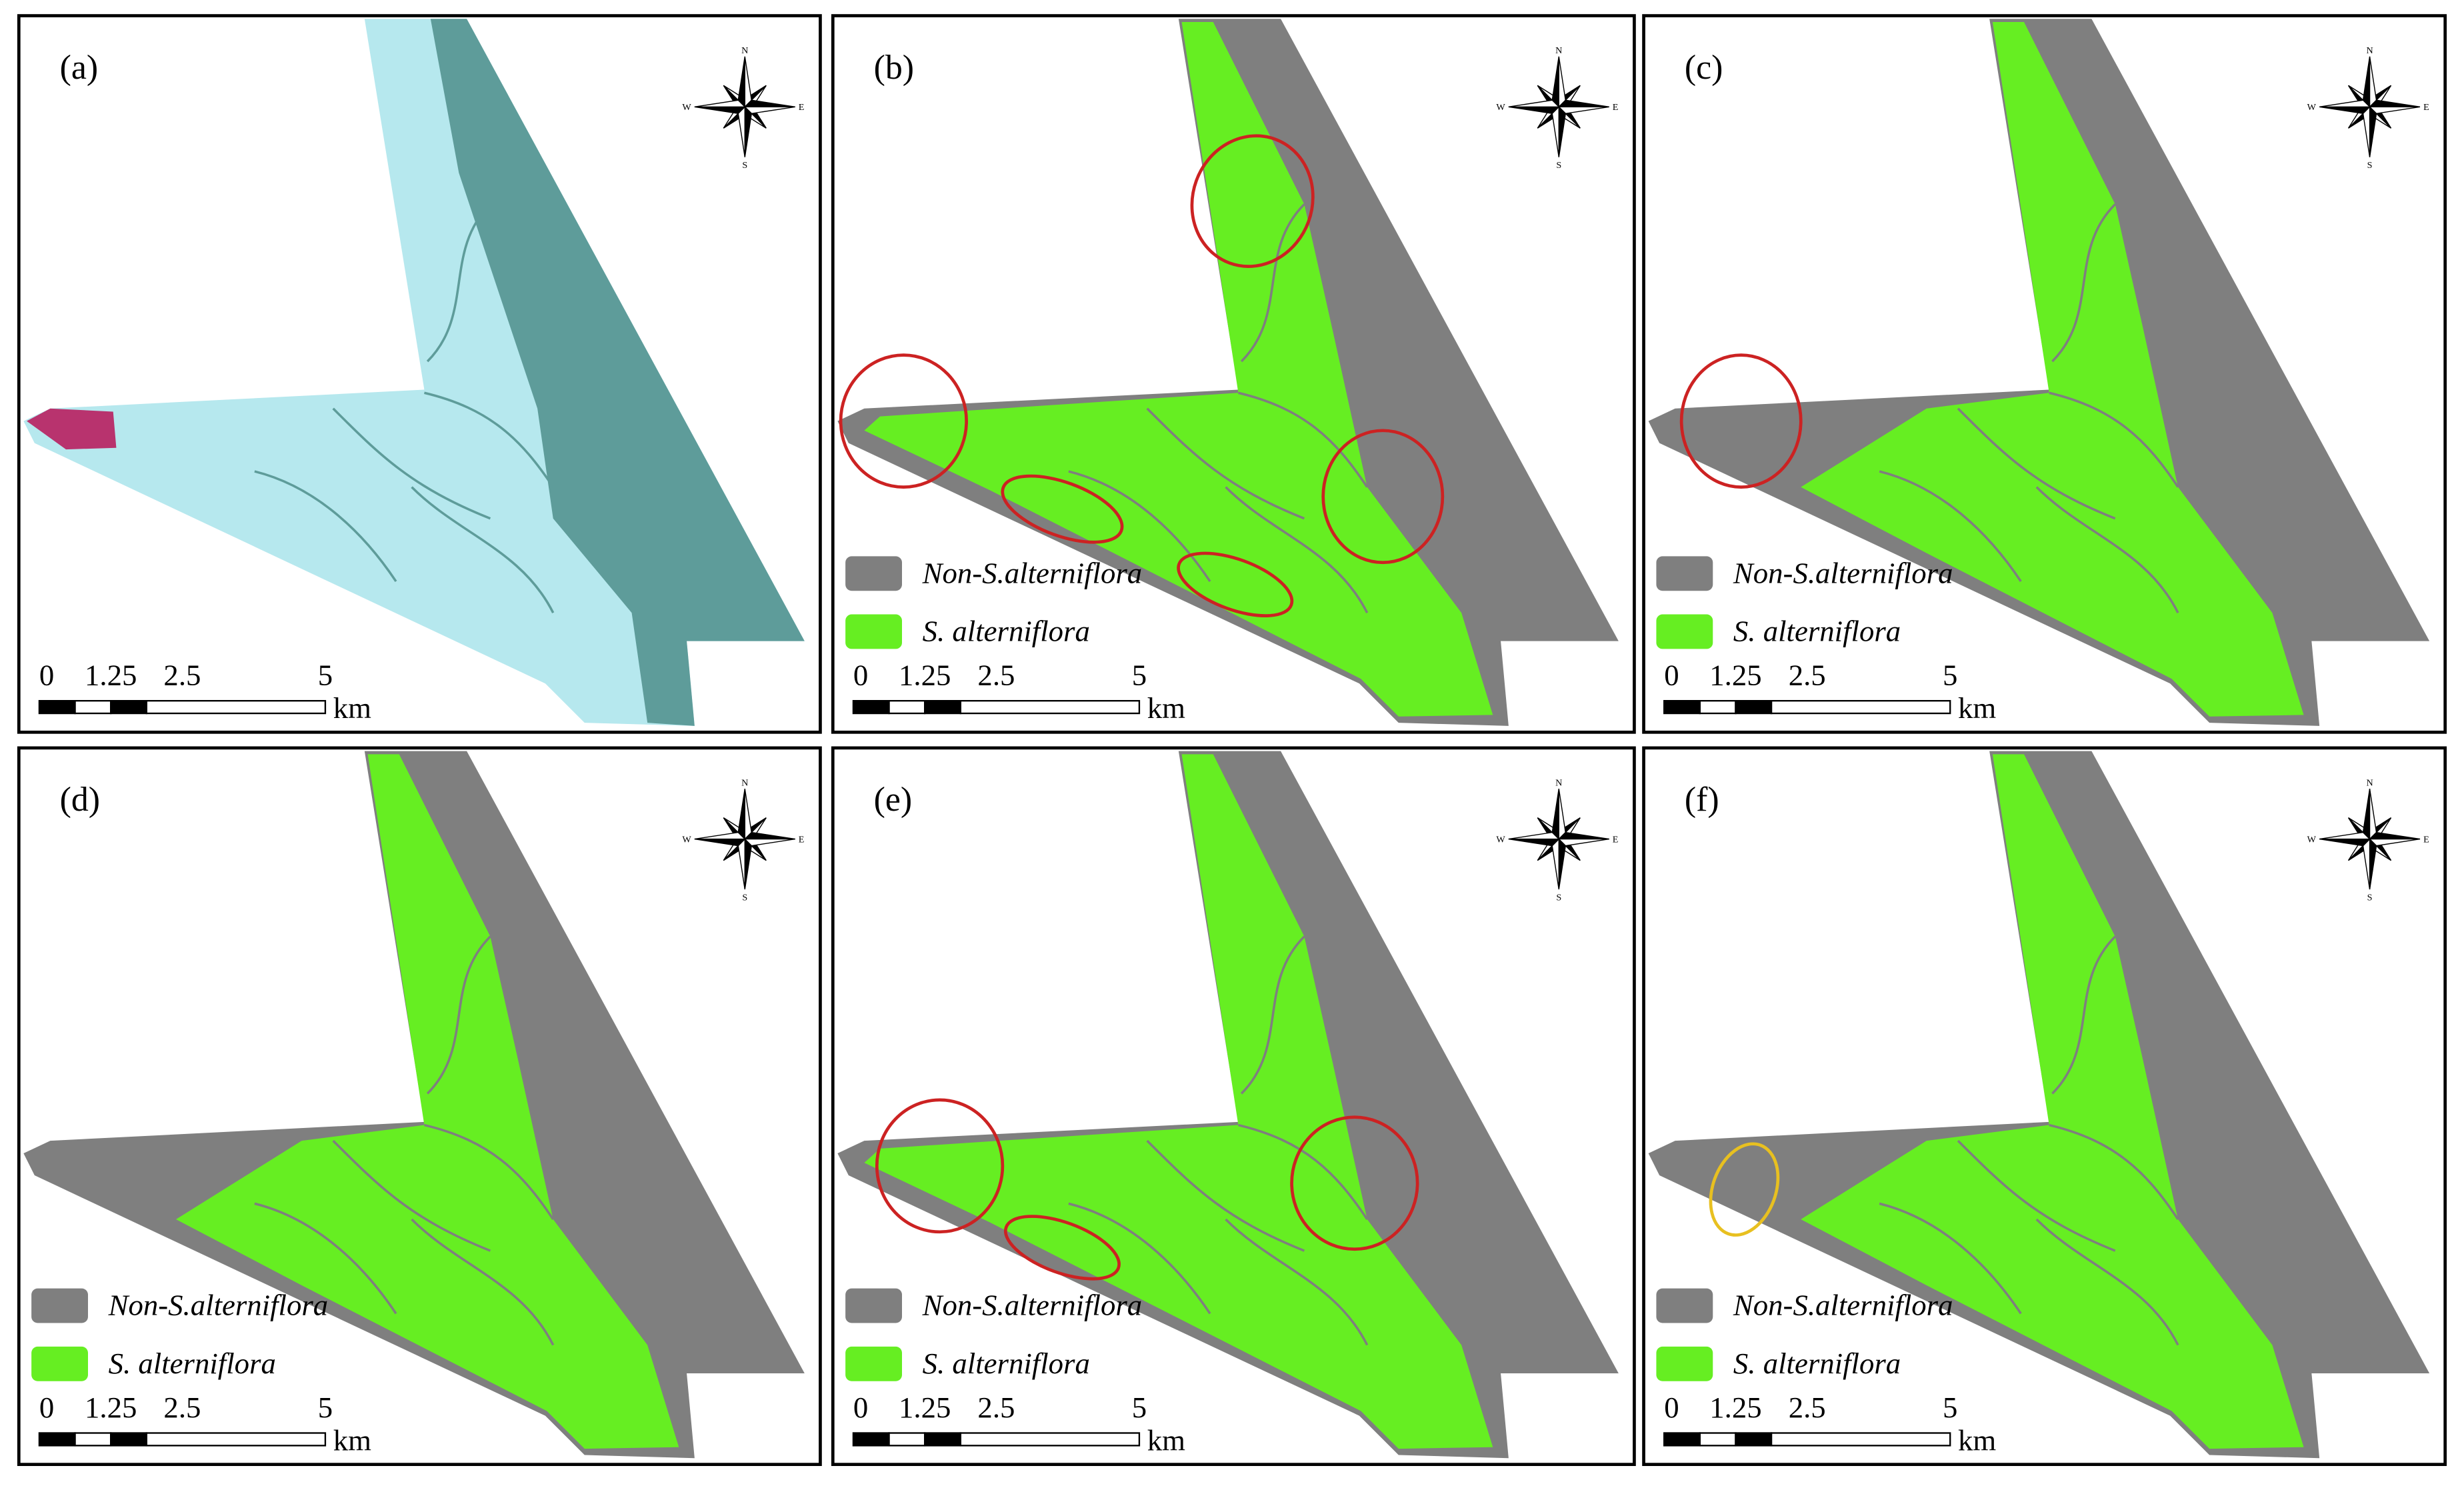  What do you see at coordinates (80, 800) in the screenshot?
I see `panel-label: (d)` at bounding box center [80, 800].